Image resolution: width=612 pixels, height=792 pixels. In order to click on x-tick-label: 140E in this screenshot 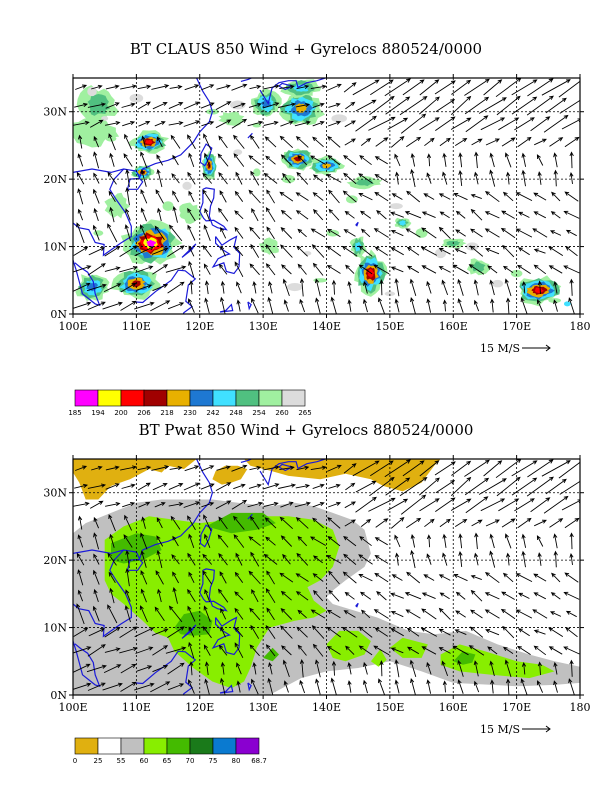, I will do `click(326, 326)`.